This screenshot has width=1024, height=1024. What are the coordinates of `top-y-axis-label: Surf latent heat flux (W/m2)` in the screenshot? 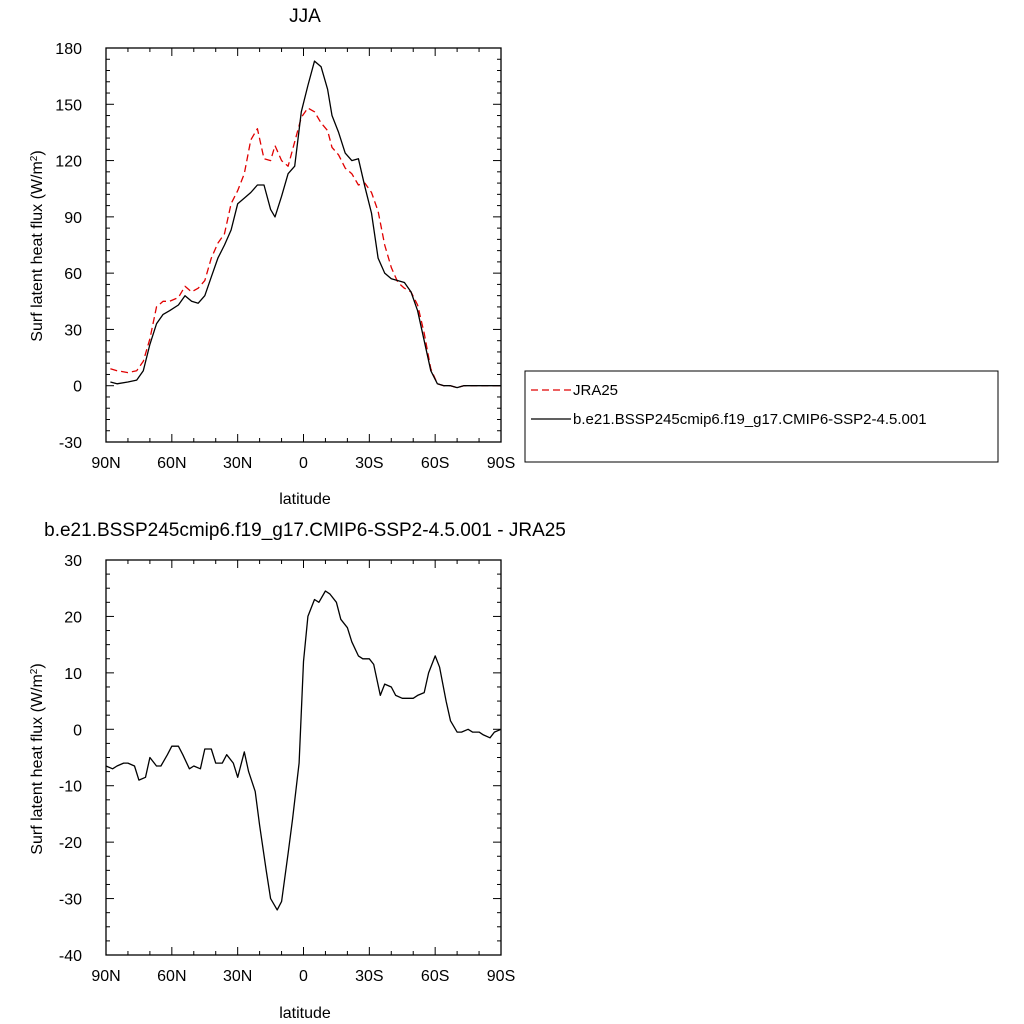 It's located at (38, 245).